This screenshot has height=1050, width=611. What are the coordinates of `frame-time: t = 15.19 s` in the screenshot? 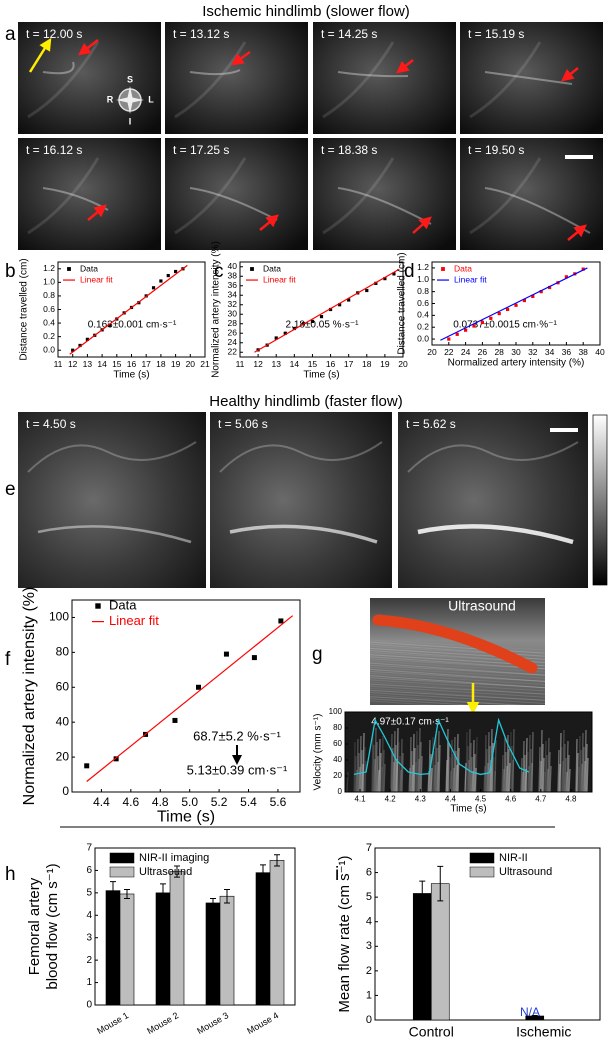 It's located at (496, 34).